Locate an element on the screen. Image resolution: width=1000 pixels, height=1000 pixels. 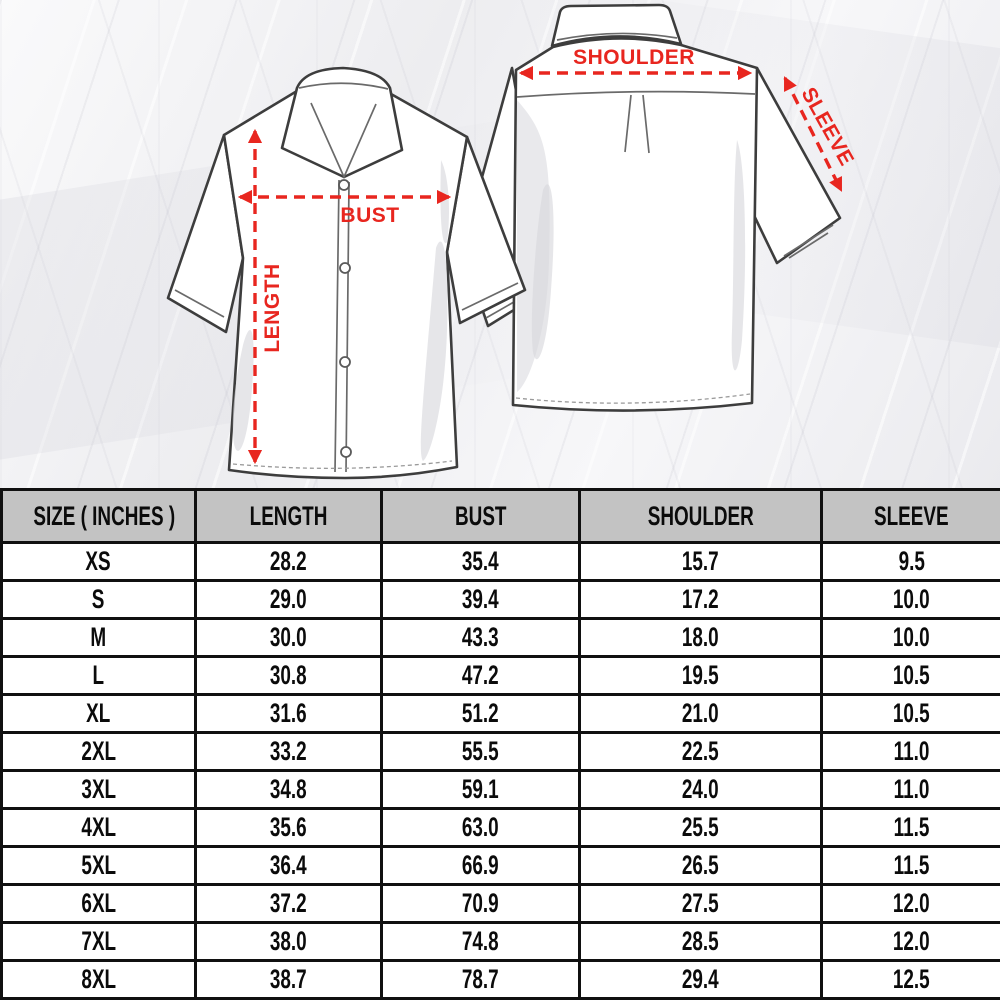
value-cell: 34.8 is located at coordinates (288, 789).